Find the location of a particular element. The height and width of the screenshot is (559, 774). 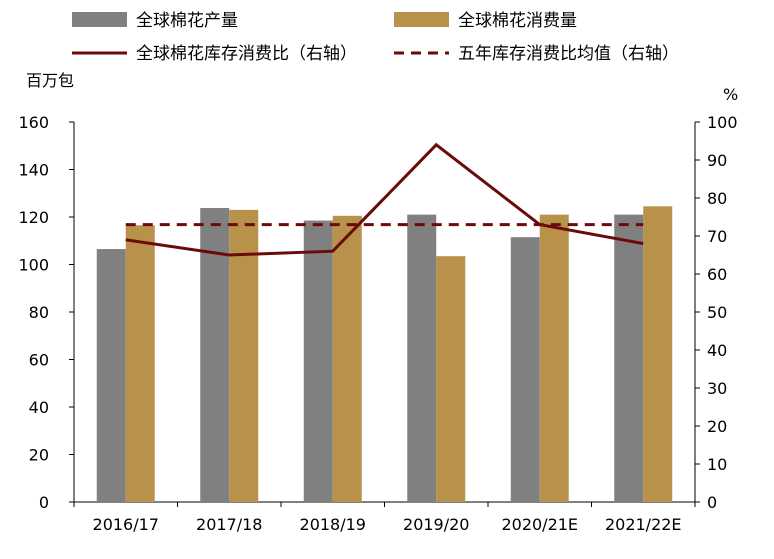

y-tick-label: 0 is located at coordinates (44, 502).